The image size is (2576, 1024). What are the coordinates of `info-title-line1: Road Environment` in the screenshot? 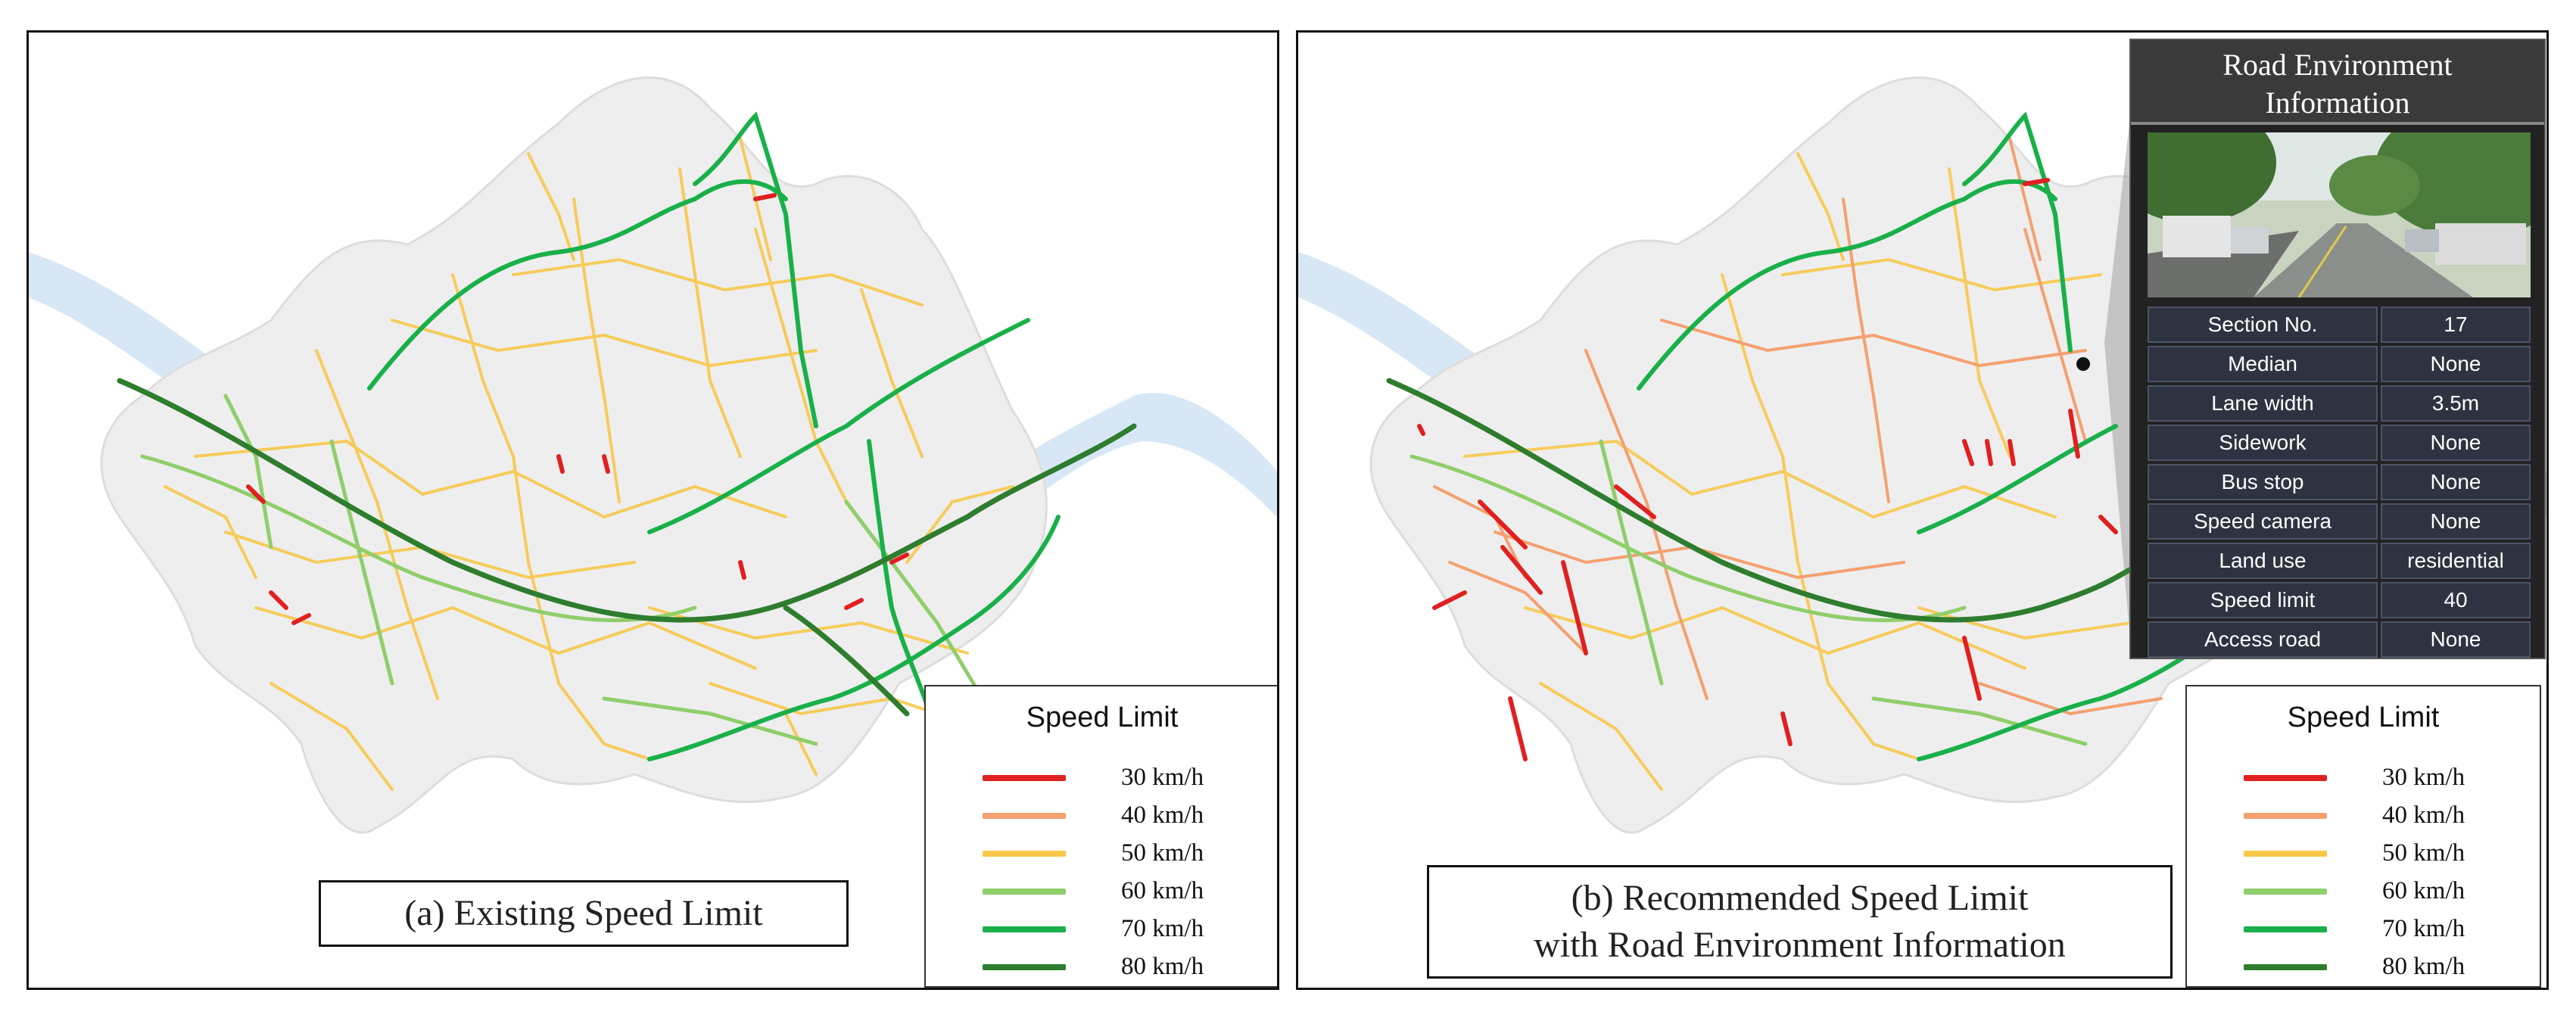 It's located at (2337, 65).